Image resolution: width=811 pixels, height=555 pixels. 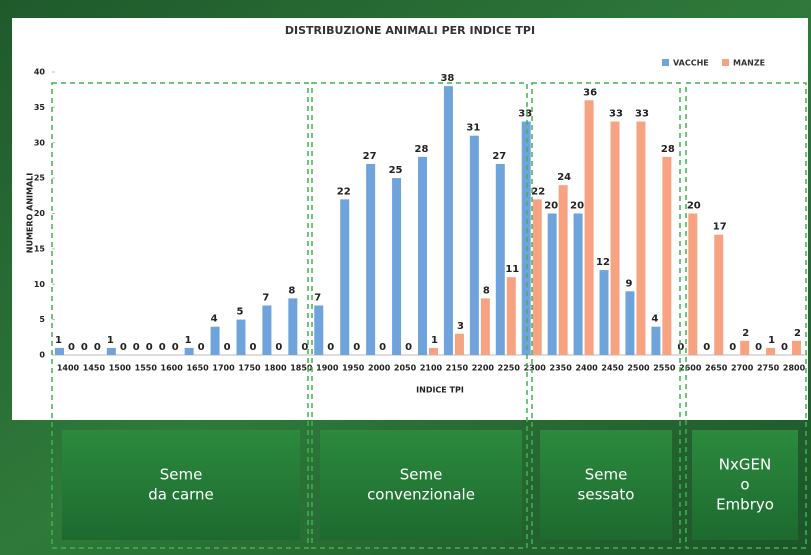 What do you see at coordinates (40, 284) in the screenshot?
I see `y-tick-label: 10` at bounding box center [40, 284].